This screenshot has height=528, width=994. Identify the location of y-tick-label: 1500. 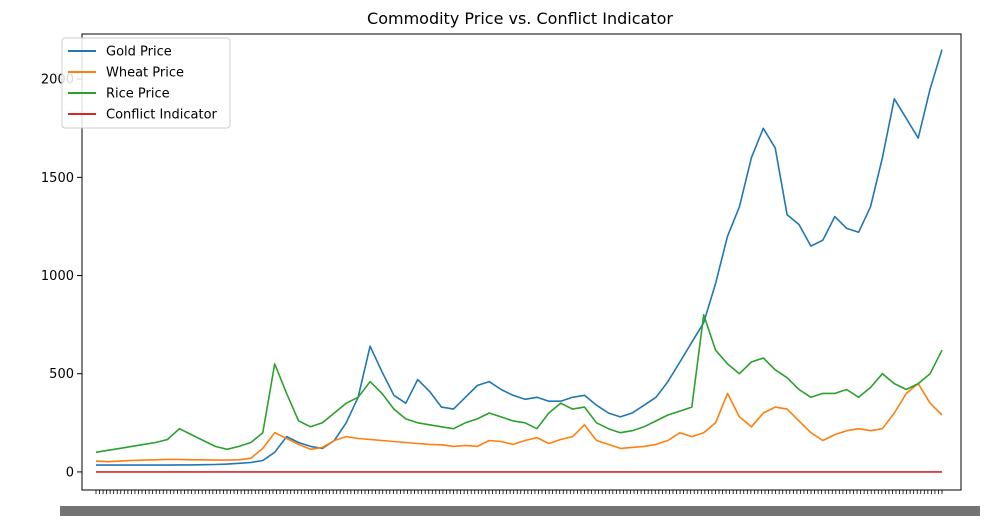
(57, 178).